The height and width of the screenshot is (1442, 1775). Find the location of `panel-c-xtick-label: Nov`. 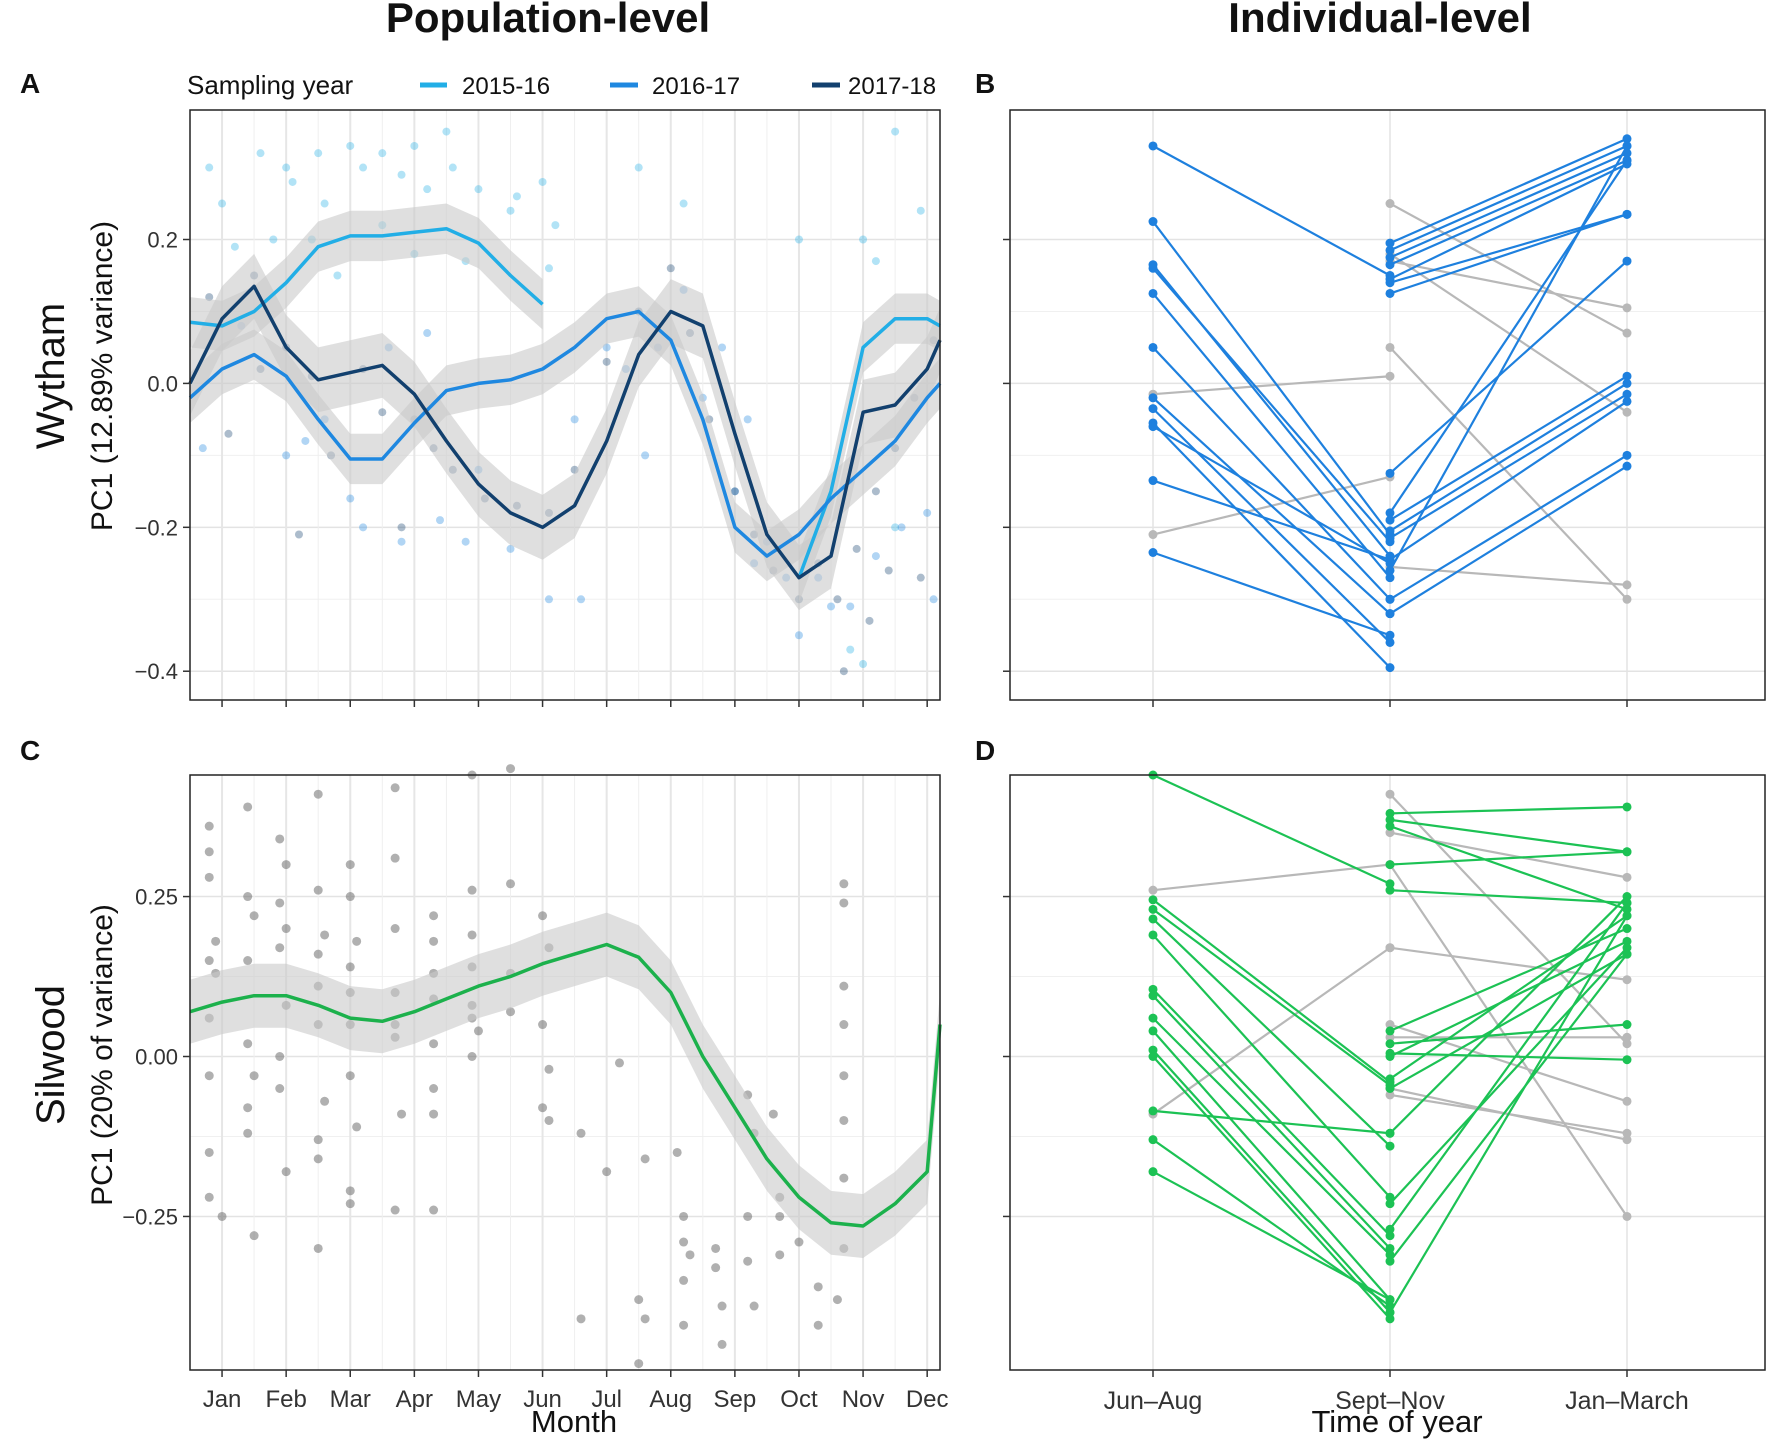

panel-c-xtick-label: Nov is located at coordinates (863, 1399).